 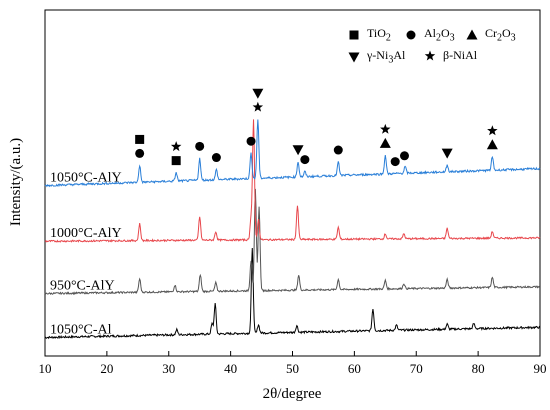 I want to click on x-tick-label: 90, so click(x=540, y=368).